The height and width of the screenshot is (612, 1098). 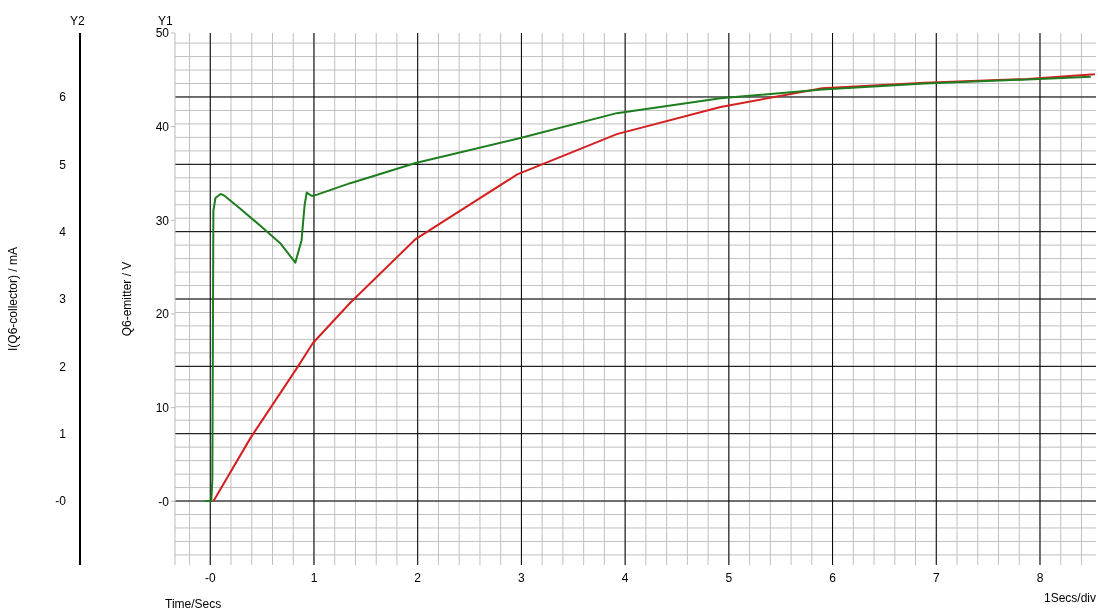 What do you see at coordinates (63, 231) in the screenshot?
I see `y2-tick-label: 4` at bounding box center [63, 231].